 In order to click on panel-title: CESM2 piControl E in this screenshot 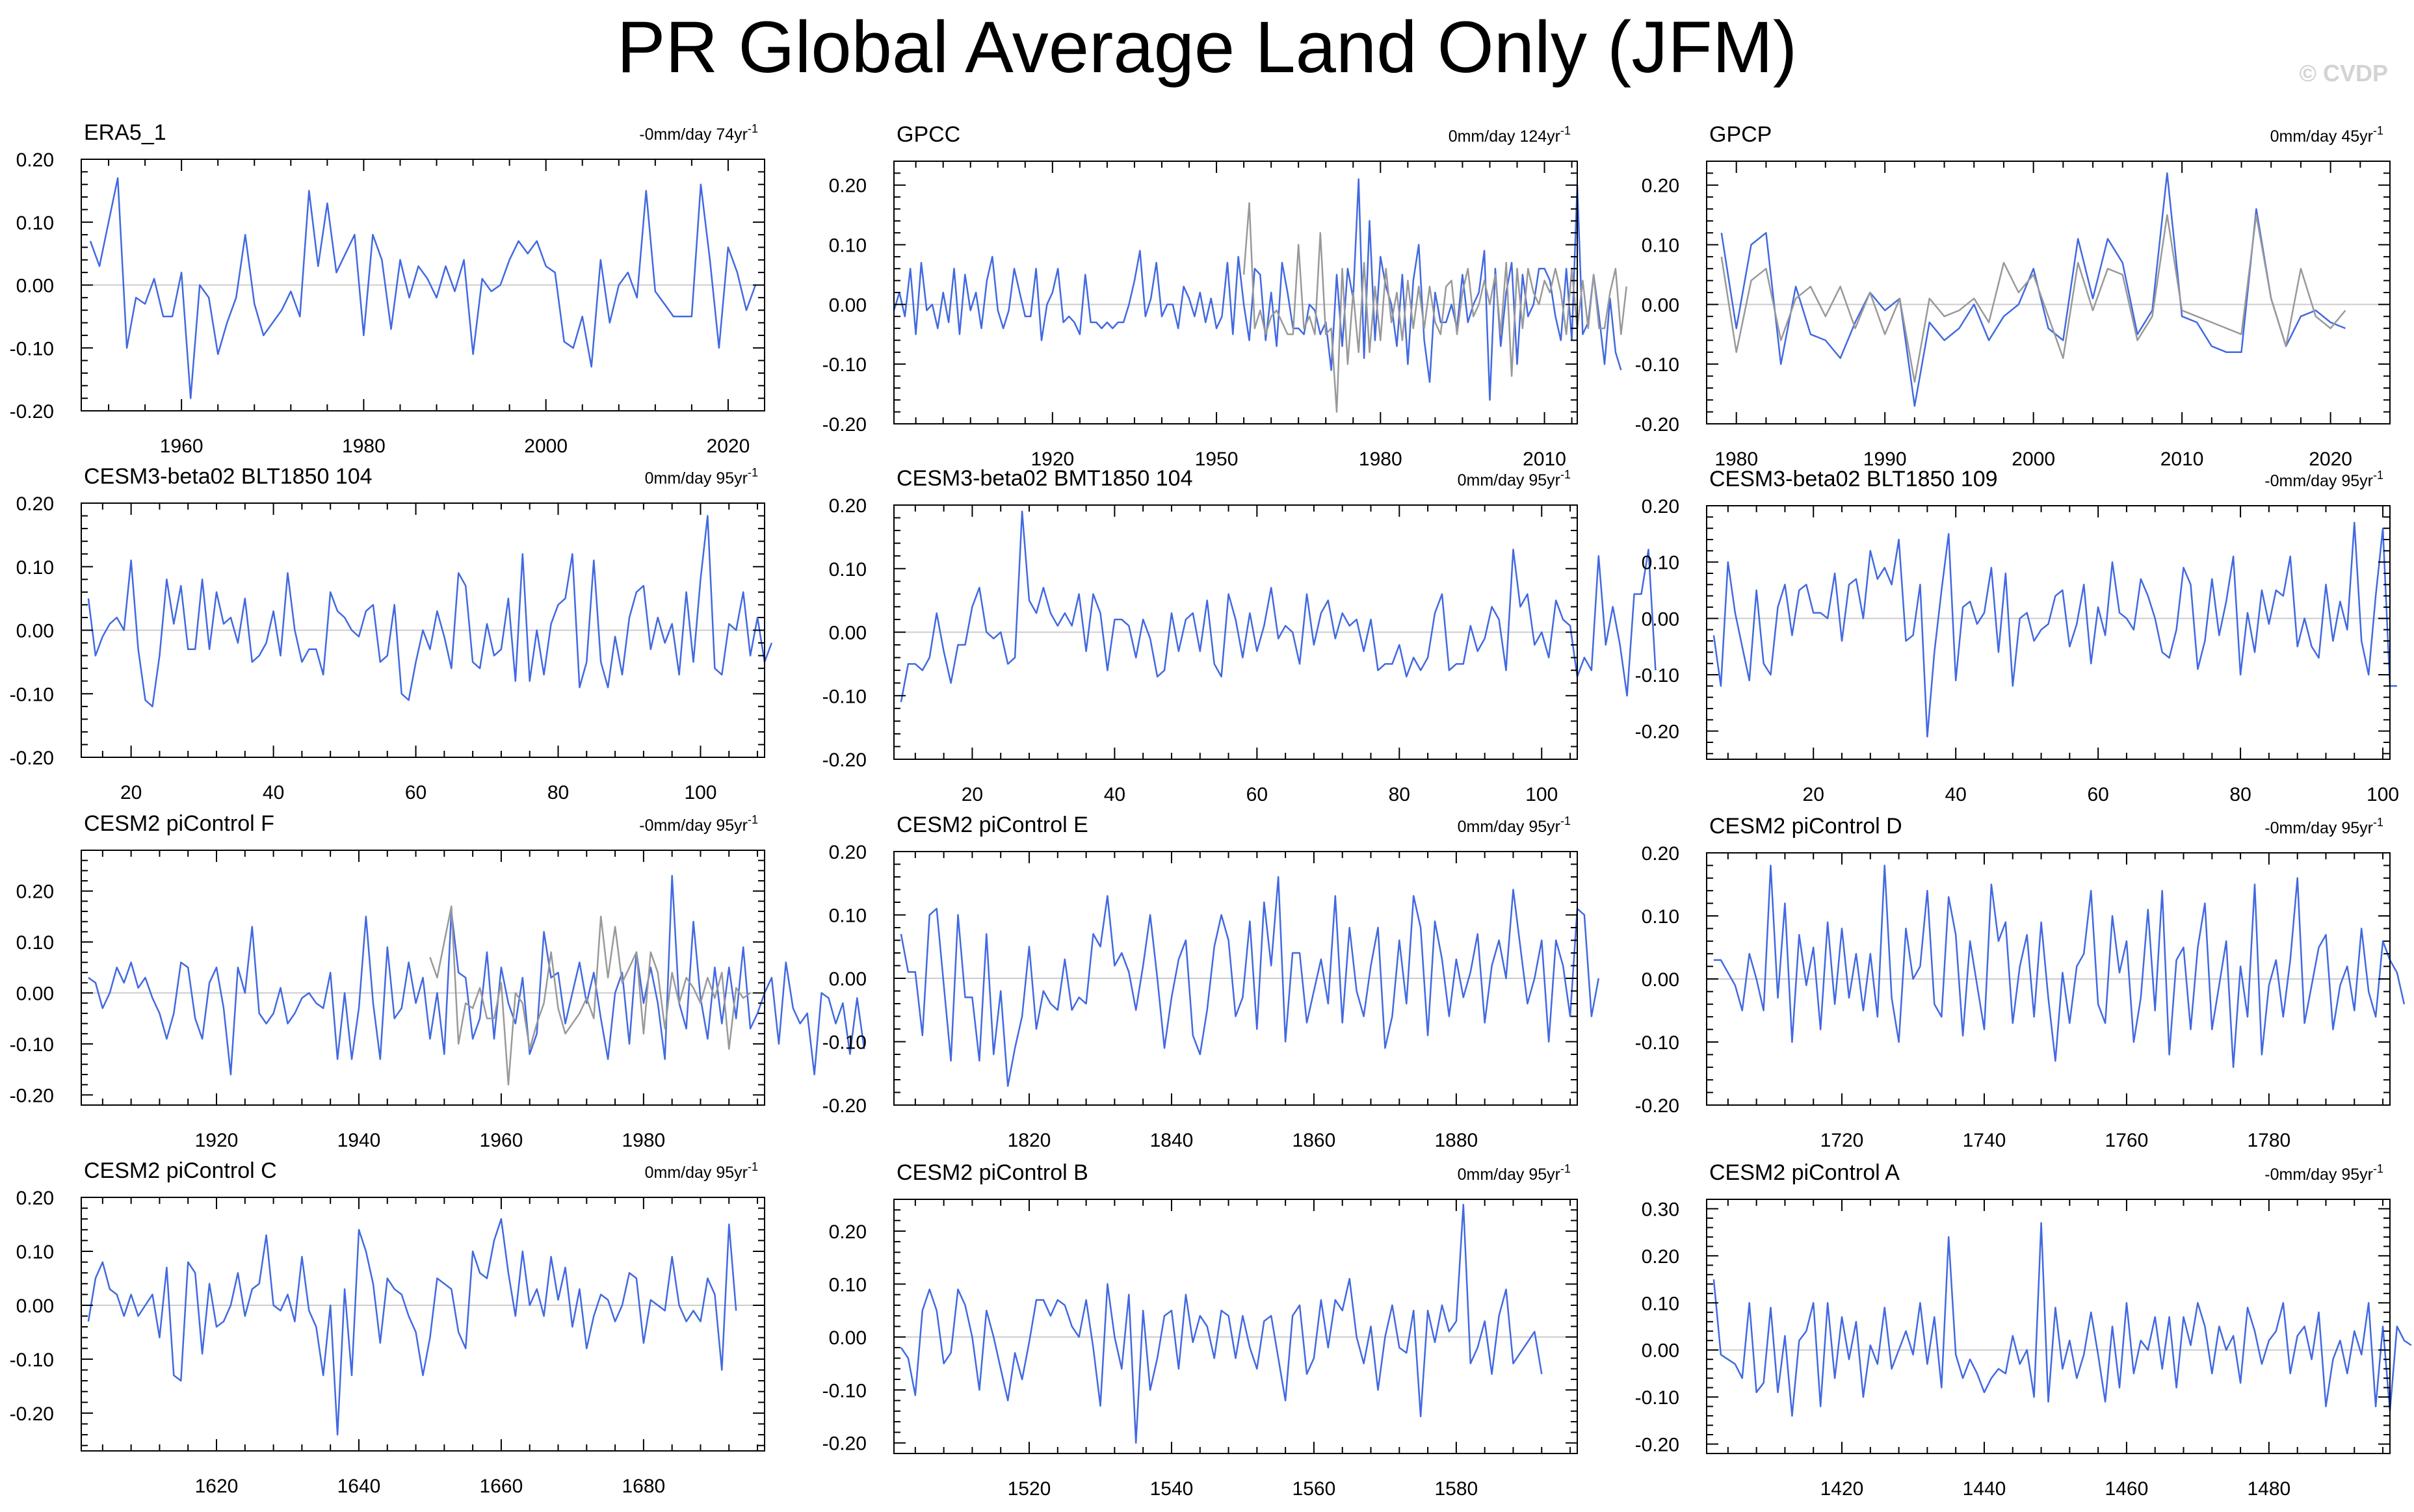, I will do `click(992, 825)`.